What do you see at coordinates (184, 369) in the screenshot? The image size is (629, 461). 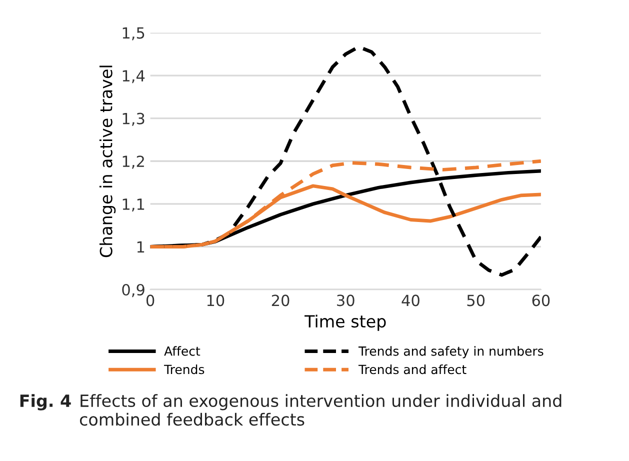 I see `legend-label: Trends` at bounding box center [184, 369].